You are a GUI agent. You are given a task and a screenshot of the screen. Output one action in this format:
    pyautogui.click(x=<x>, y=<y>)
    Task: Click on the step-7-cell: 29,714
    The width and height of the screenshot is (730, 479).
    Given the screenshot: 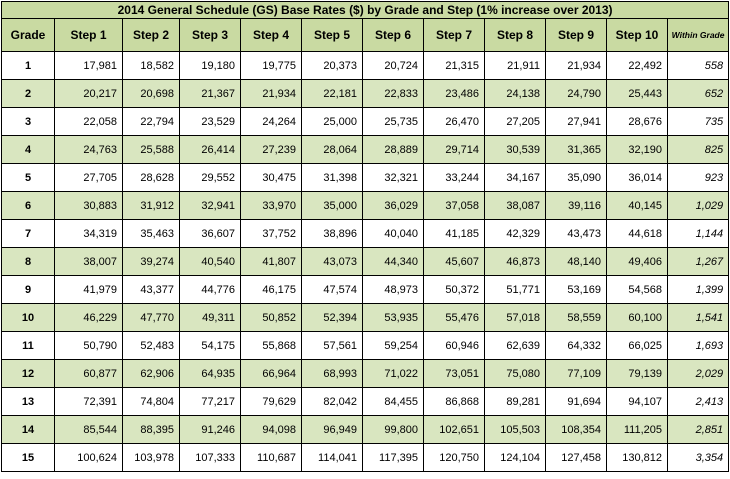 What is the action you would take?
    pyautogui.click(x=454, y=149)
    